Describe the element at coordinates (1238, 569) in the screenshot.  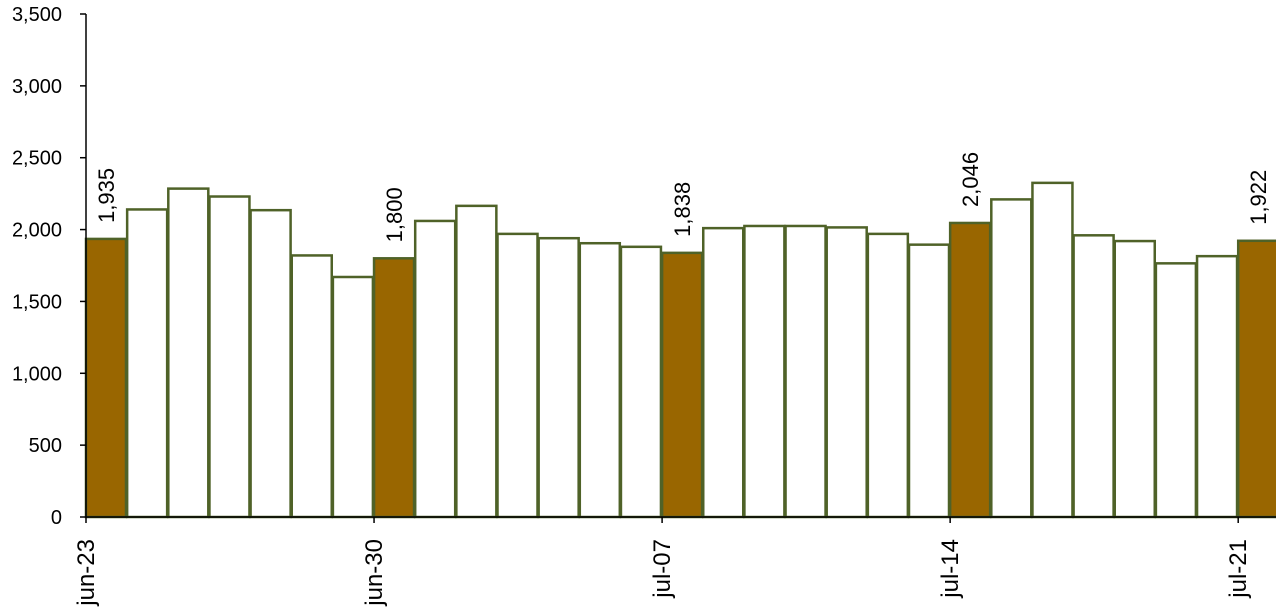
I see `x-tick-label-jul-21: jul-21` at that location.